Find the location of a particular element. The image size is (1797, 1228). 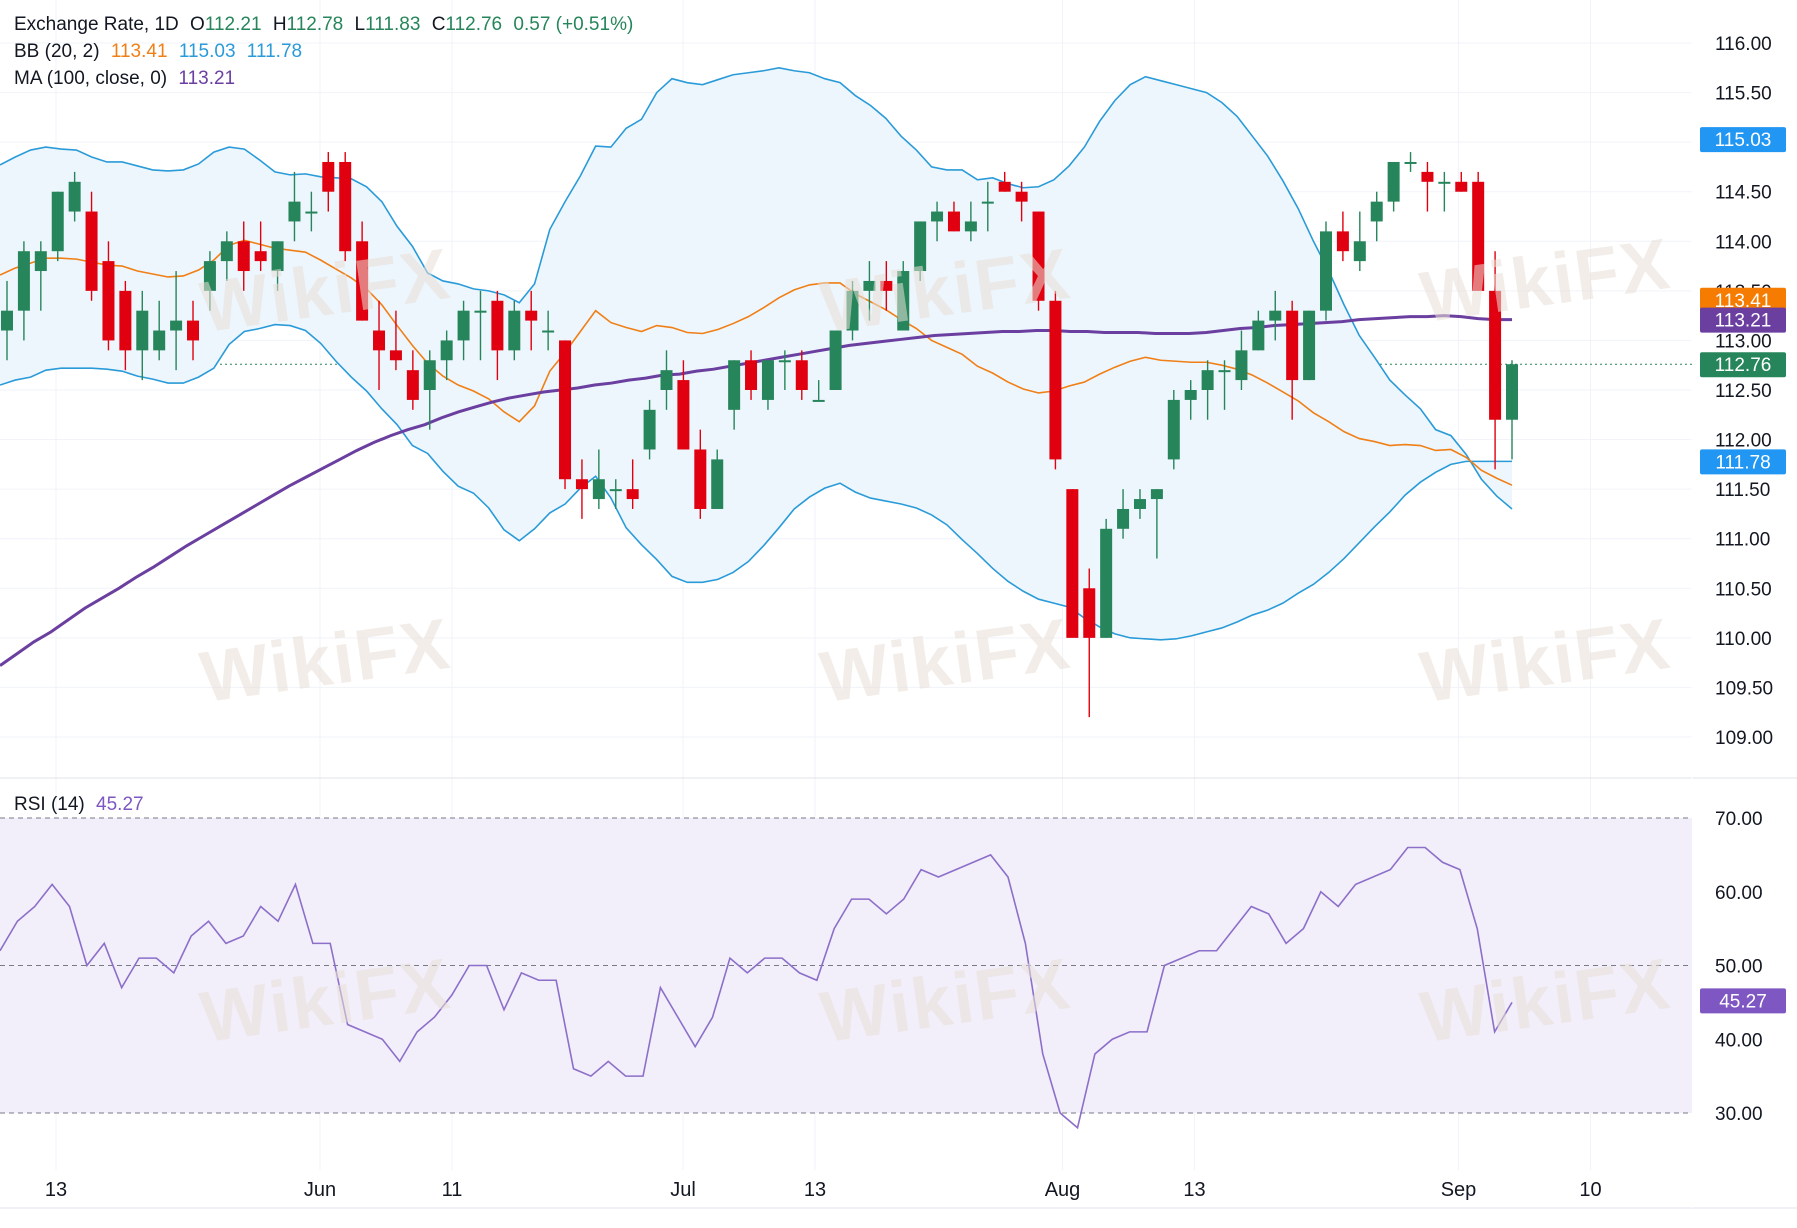

legend-rsi-value: 45.27 is located at coordinates (120, 804).